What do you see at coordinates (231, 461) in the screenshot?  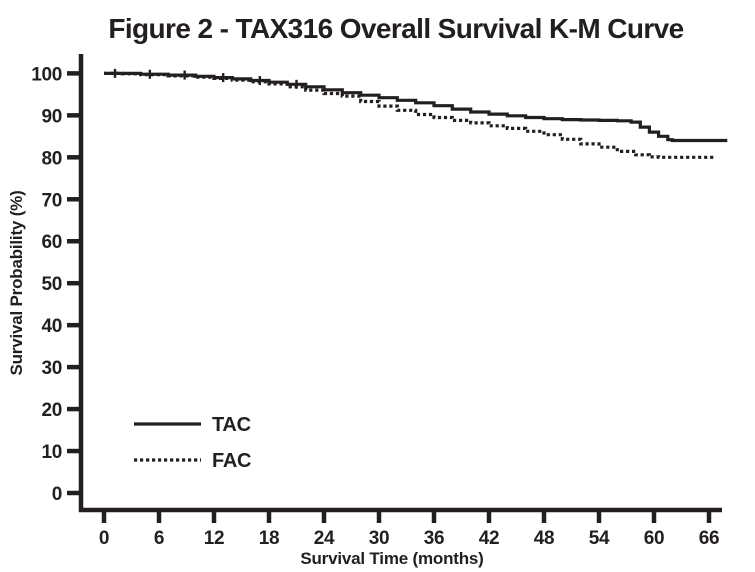 I see `legend-fac-label: FAC` at bounding box center [231, 461].